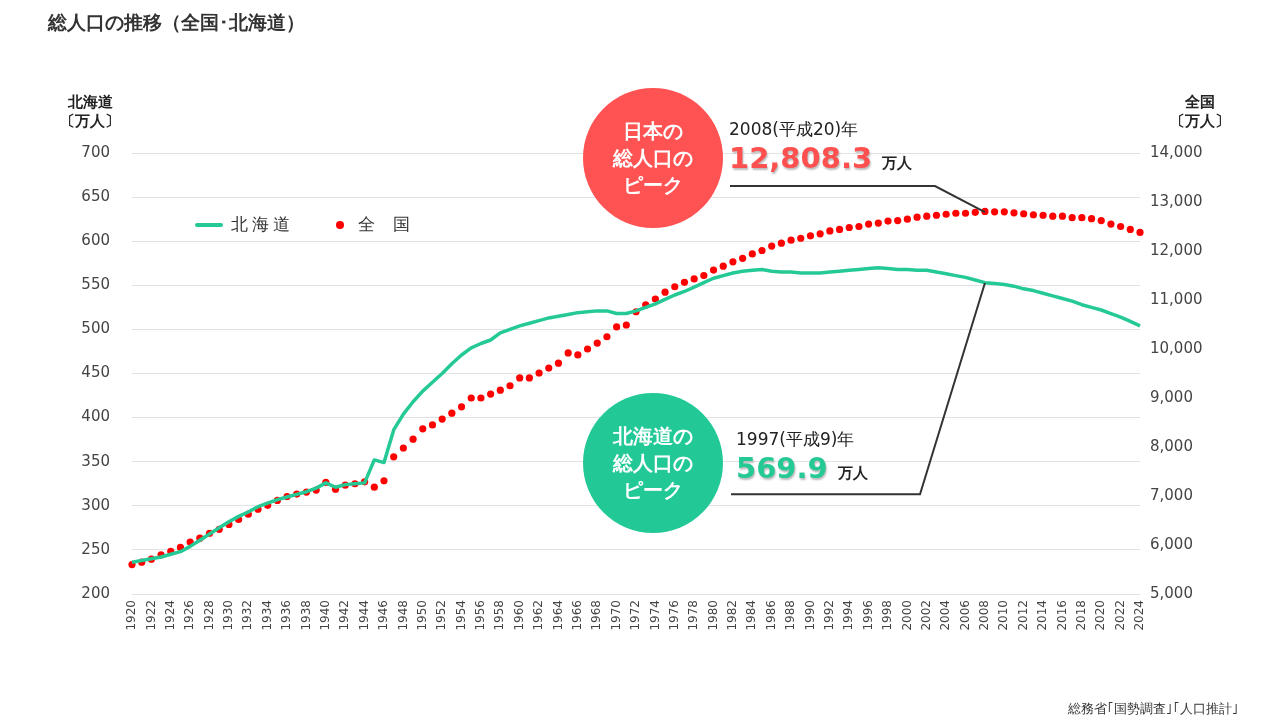 This screenshot has height=720, width=1280. Describe the element at coordinates (1022, 615) in the screenshot. I see `x-tick-label: 2012` at that location.